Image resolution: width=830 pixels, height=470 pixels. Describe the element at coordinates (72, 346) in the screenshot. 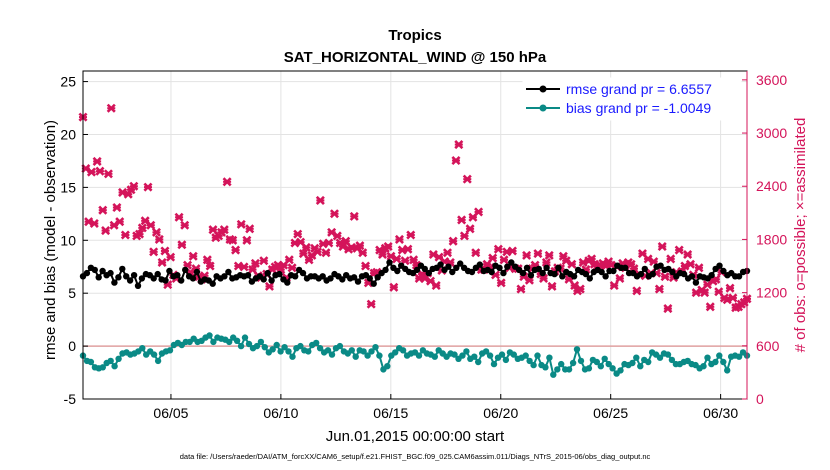

I see `y-tick-label: 0` at that location.